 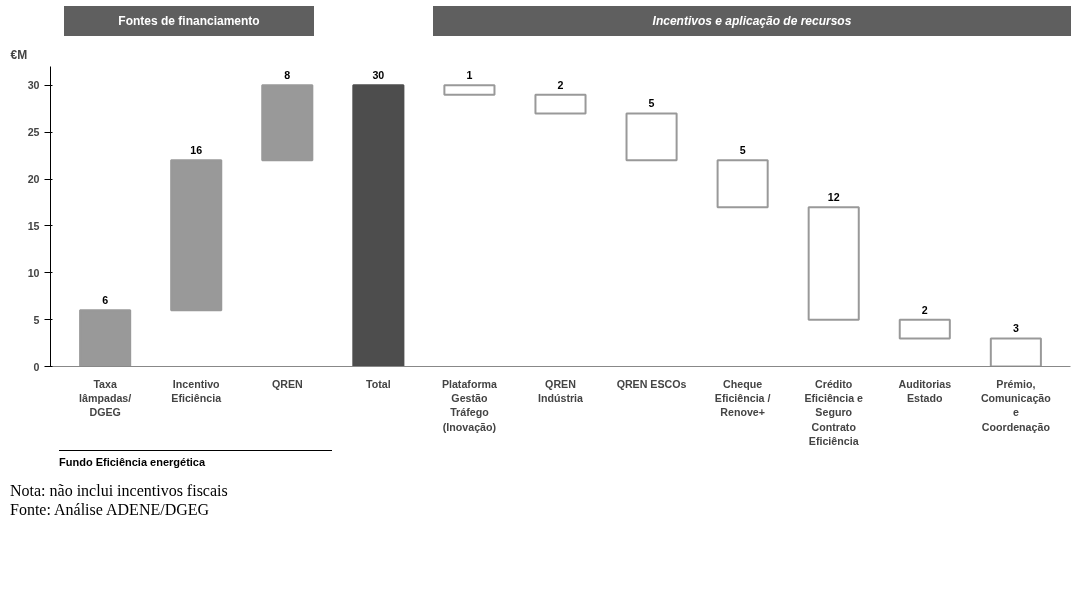 I want to click on y-tick-label: 15, so click(x=33, y=225).